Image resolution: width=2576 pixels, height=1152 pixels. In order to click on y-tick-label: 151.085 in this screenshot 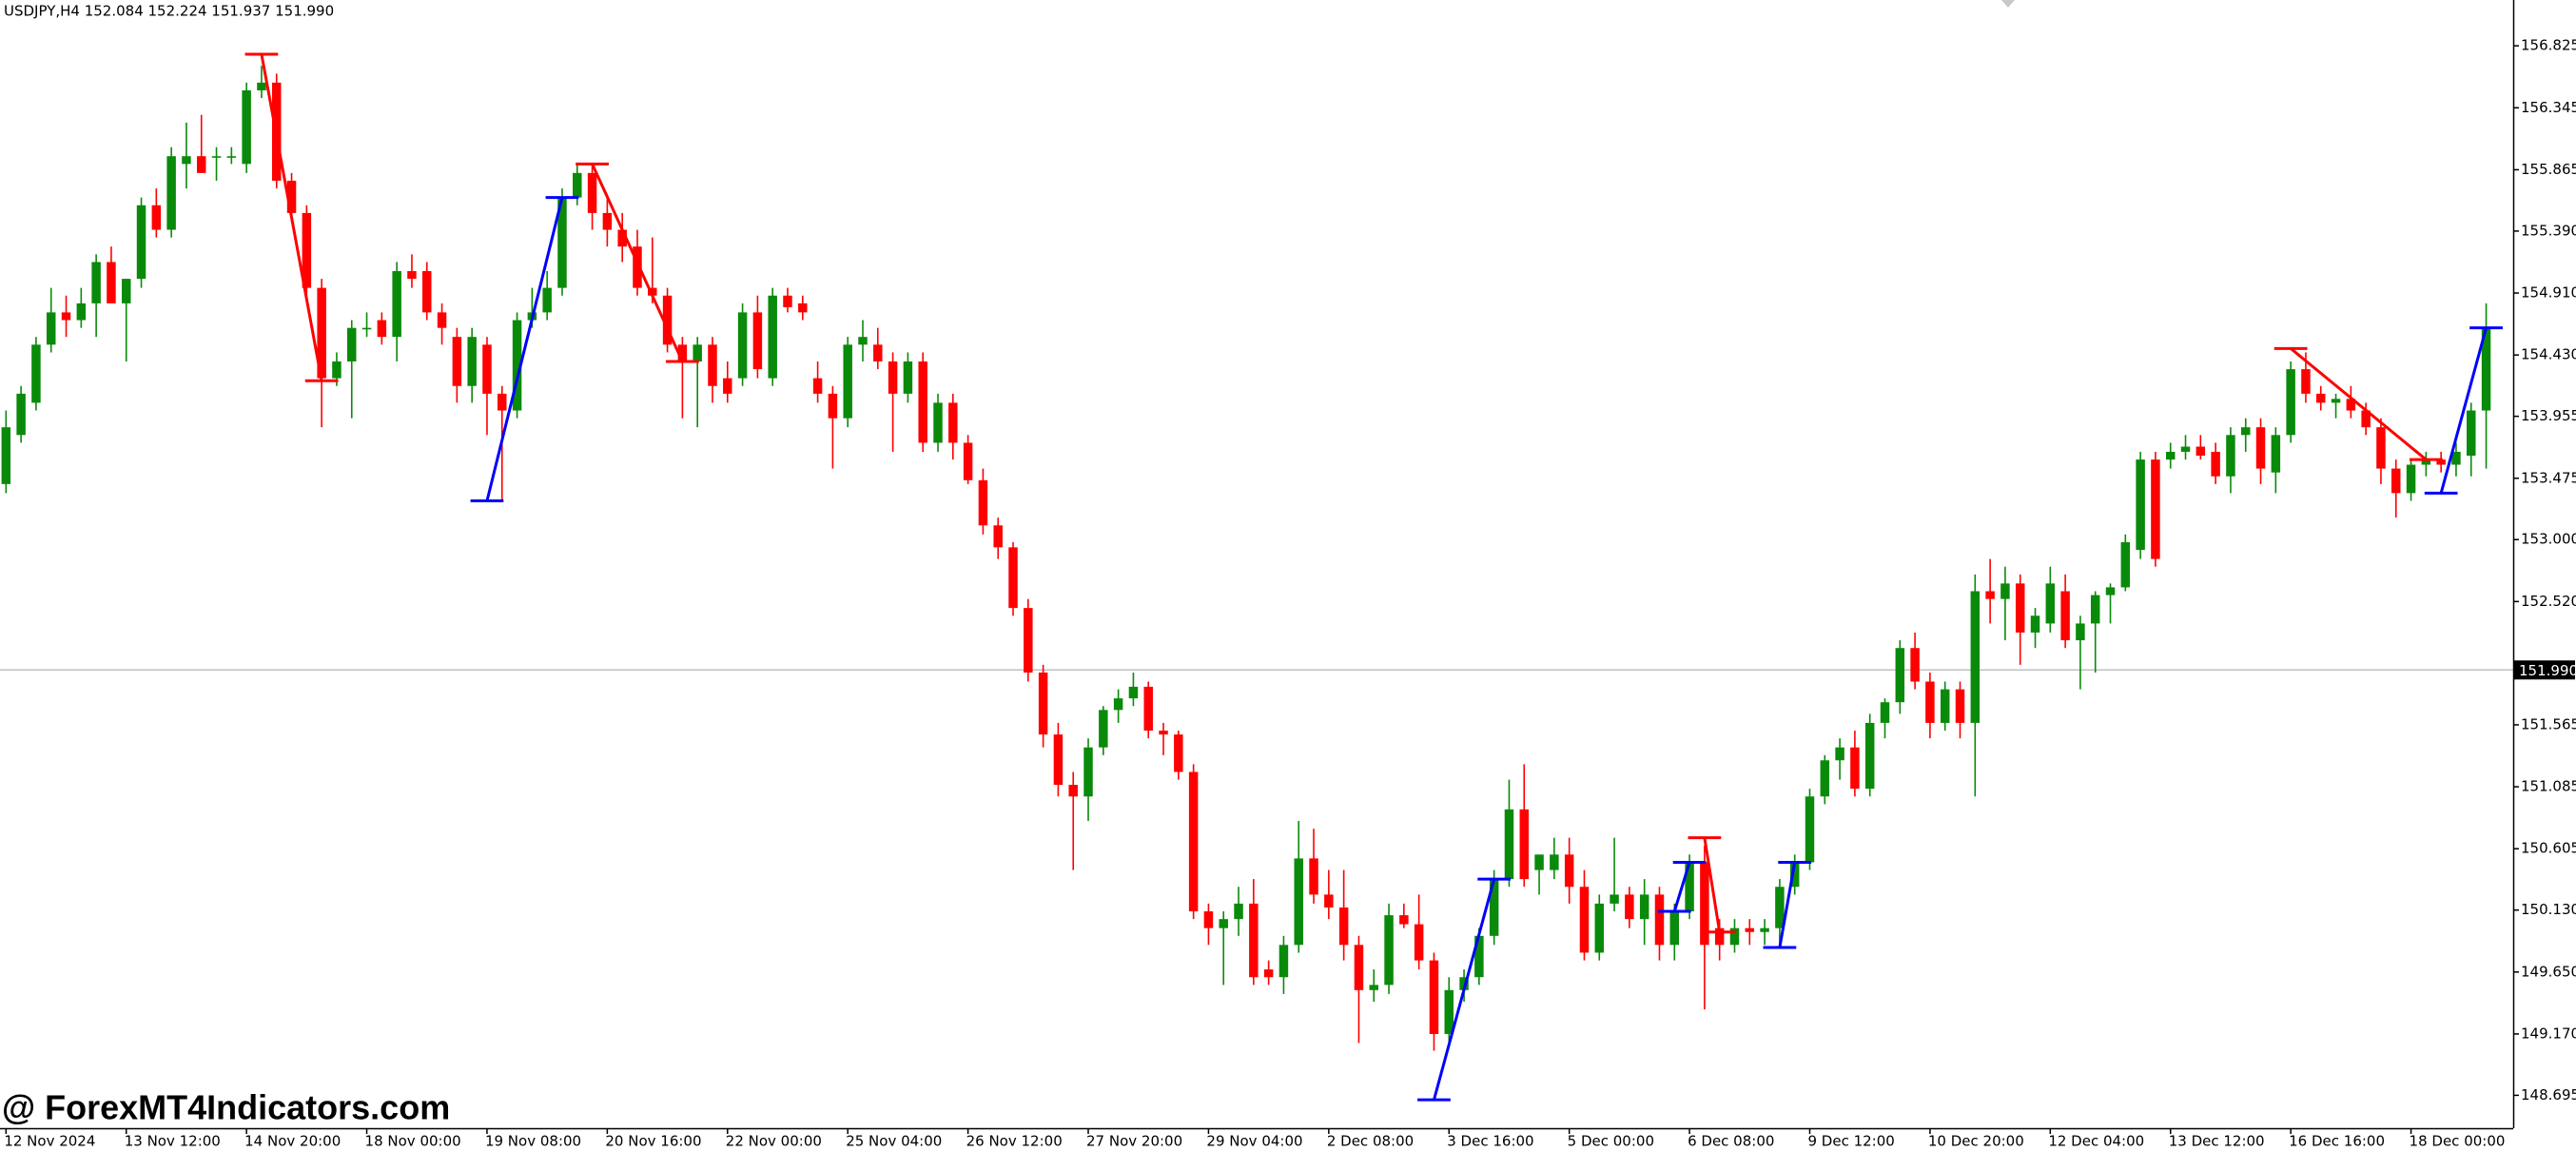, I will do `click(2549, 786)`.